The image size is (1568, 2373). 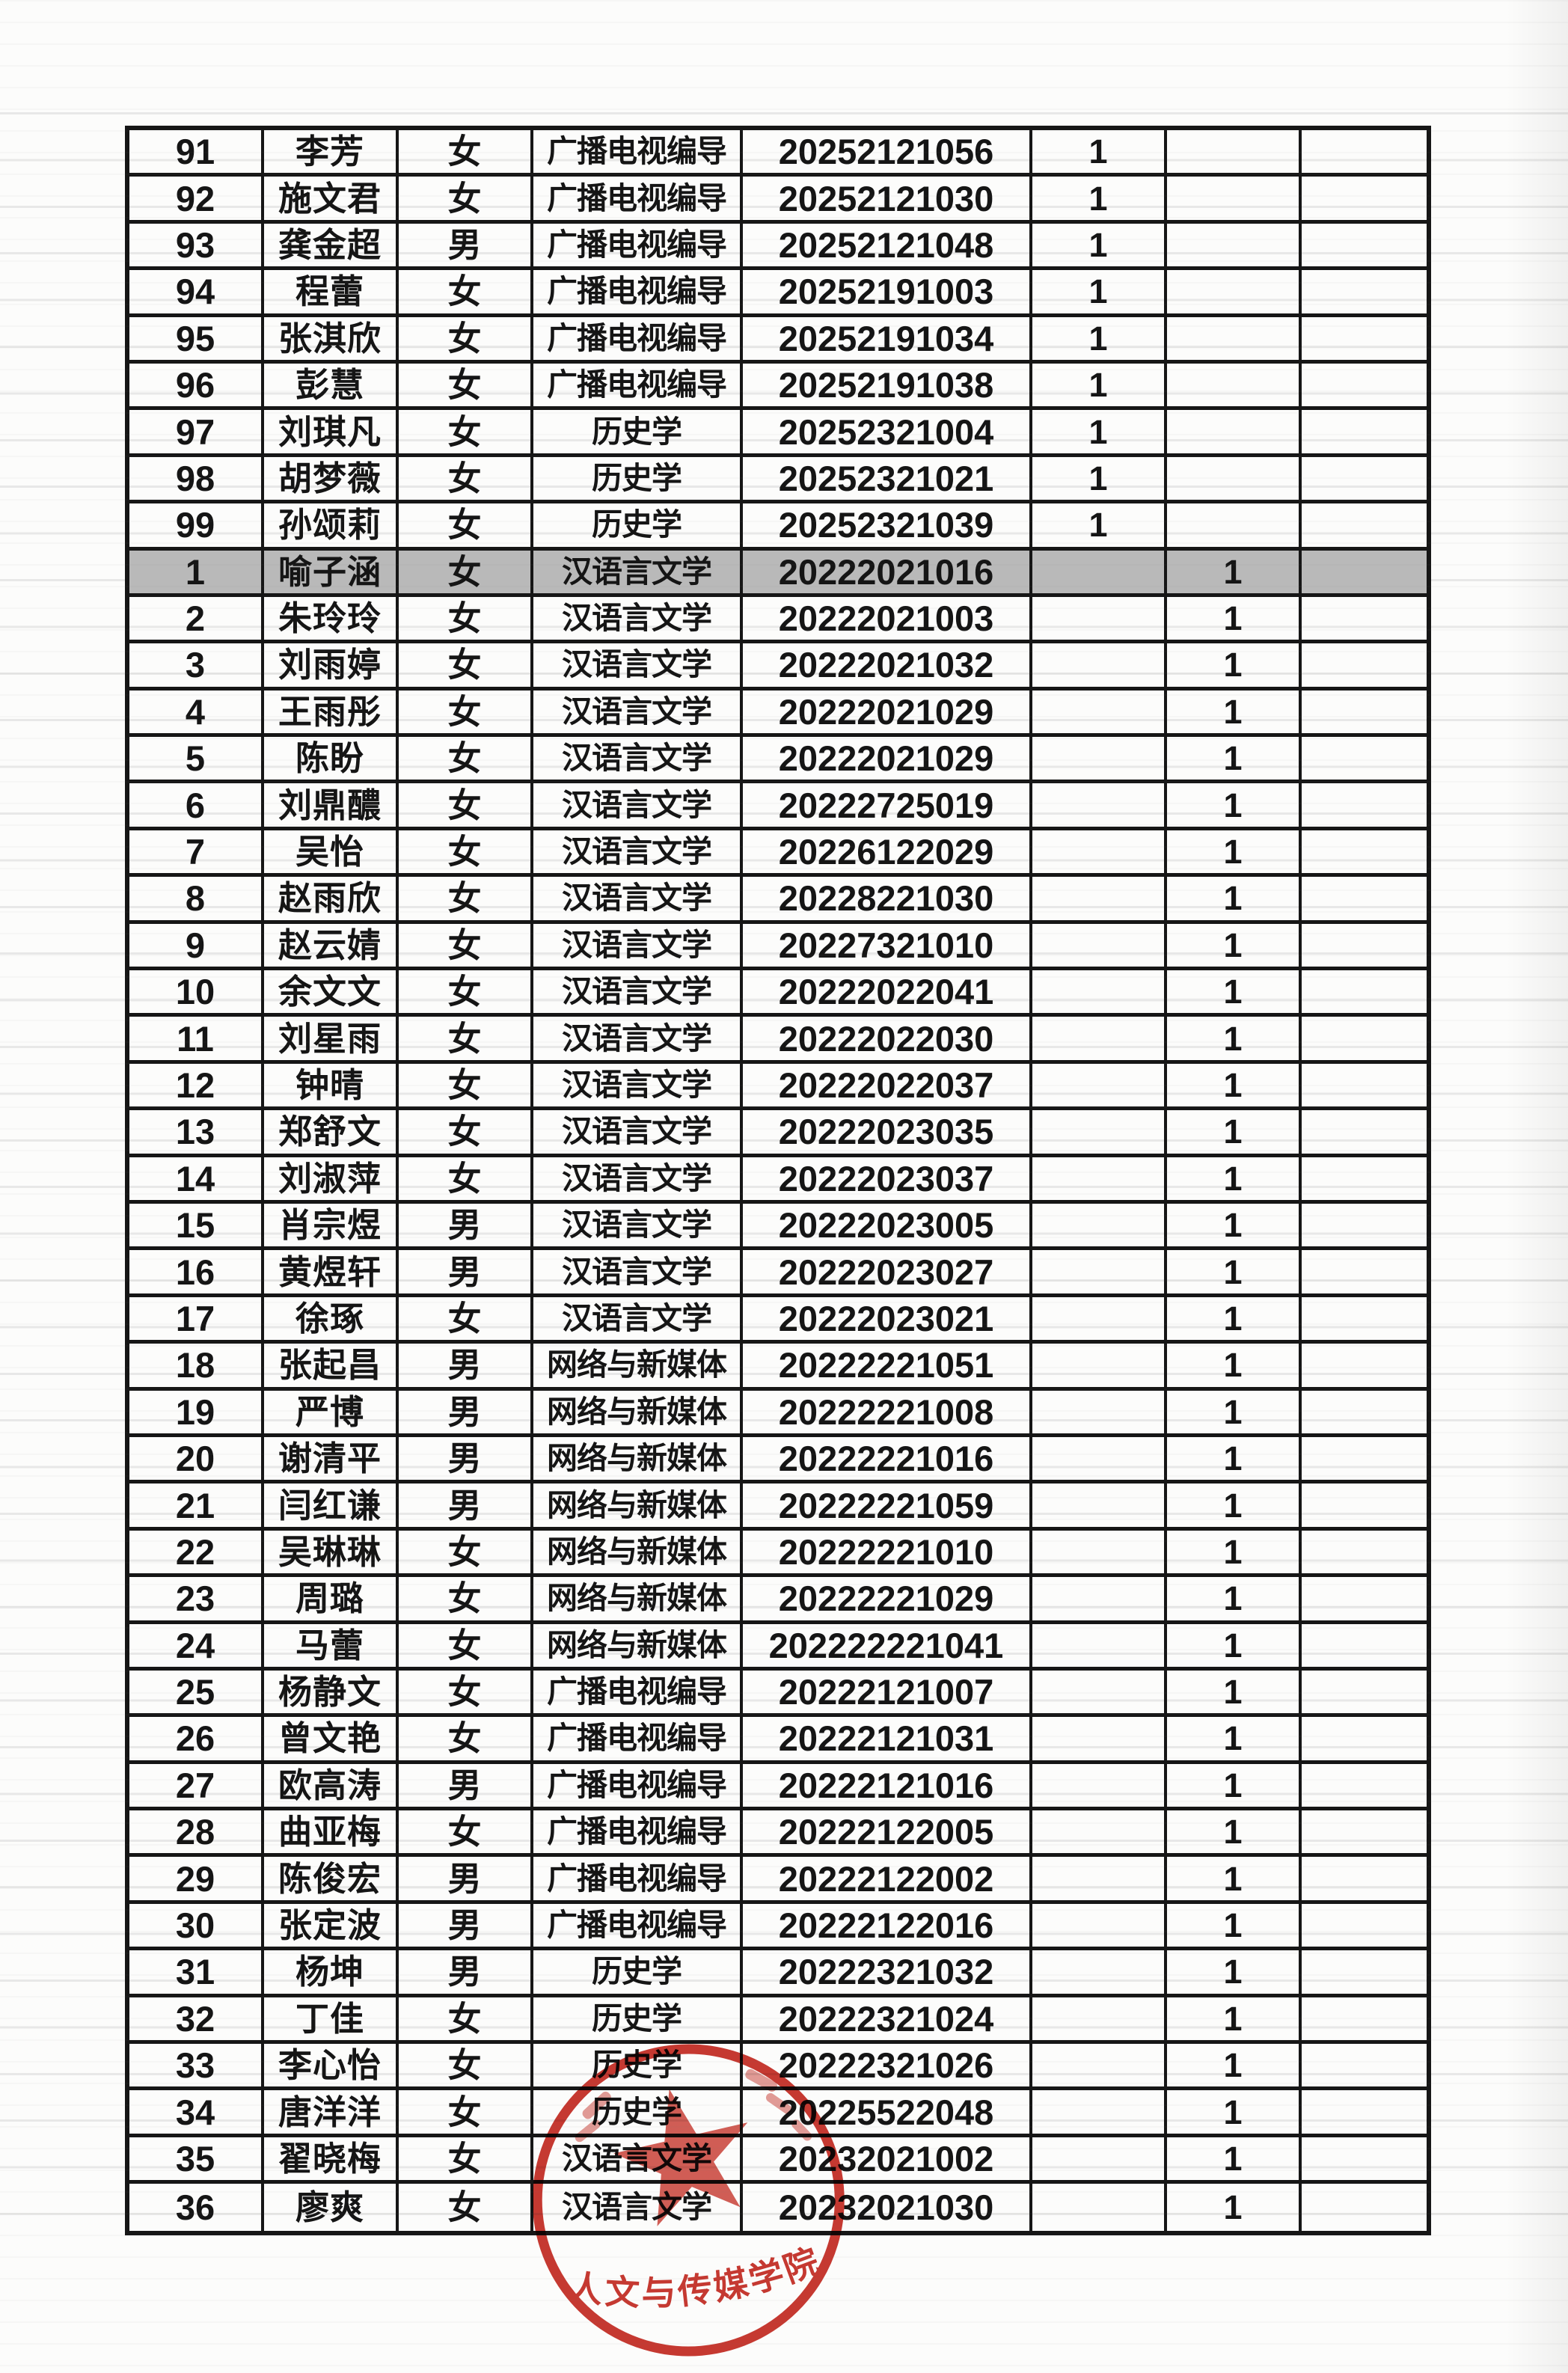 I want to click on cell-student-id: 20252321021, so click(x=887, y=478).